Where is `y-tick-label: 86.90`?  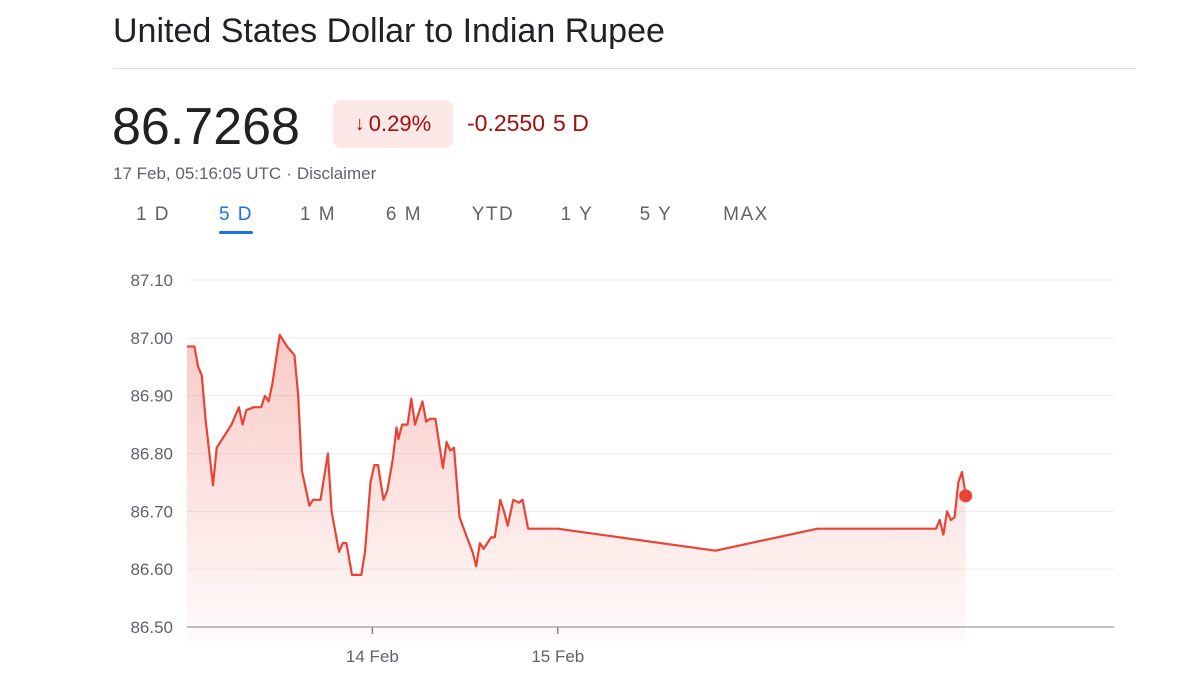
y-tick-label: 86.90 is located at coordinates (151, 396).